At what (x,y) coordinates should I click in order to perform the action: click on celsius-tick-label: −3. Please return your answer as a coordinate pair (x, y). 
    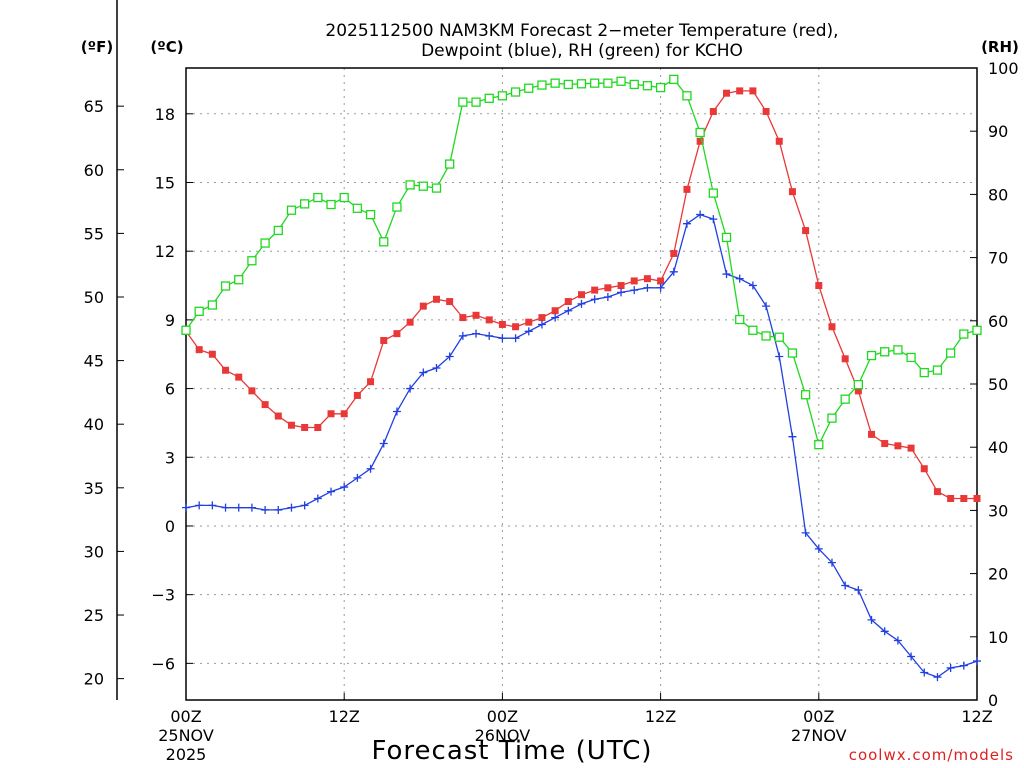
    Looking at the image, I should click on (163, 595).